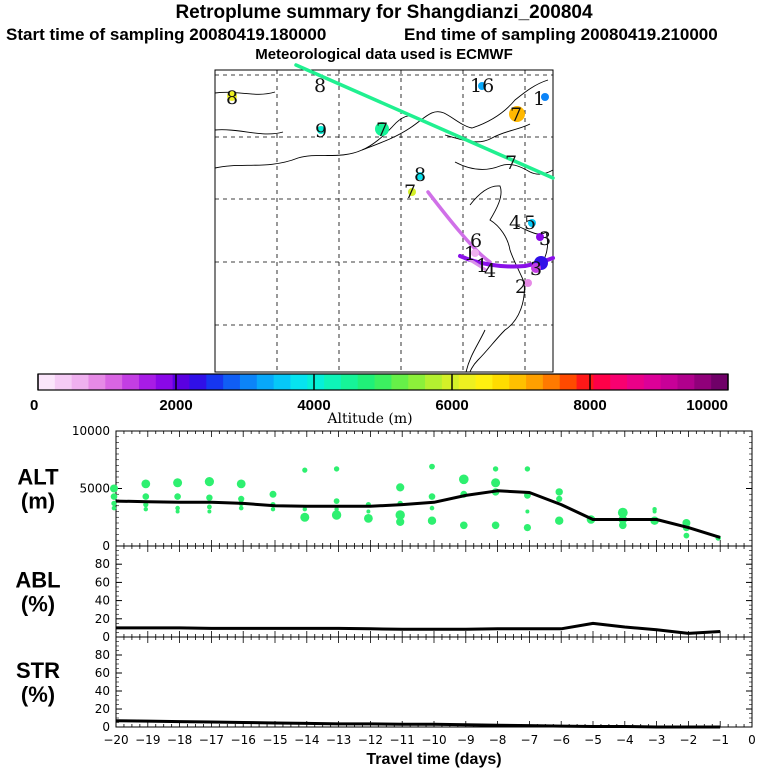 The height and width of the screenshot is (768, 768). What do you see at coordinates (689, 740) in the screenshot?
I see `x-tick-label: −2` at bounding box center [689, 740].